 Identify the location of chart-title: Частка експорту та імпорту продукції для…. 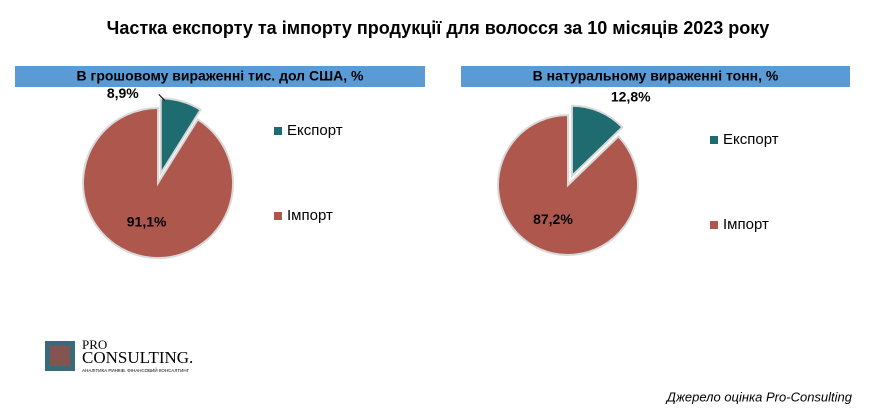
(438, 28).